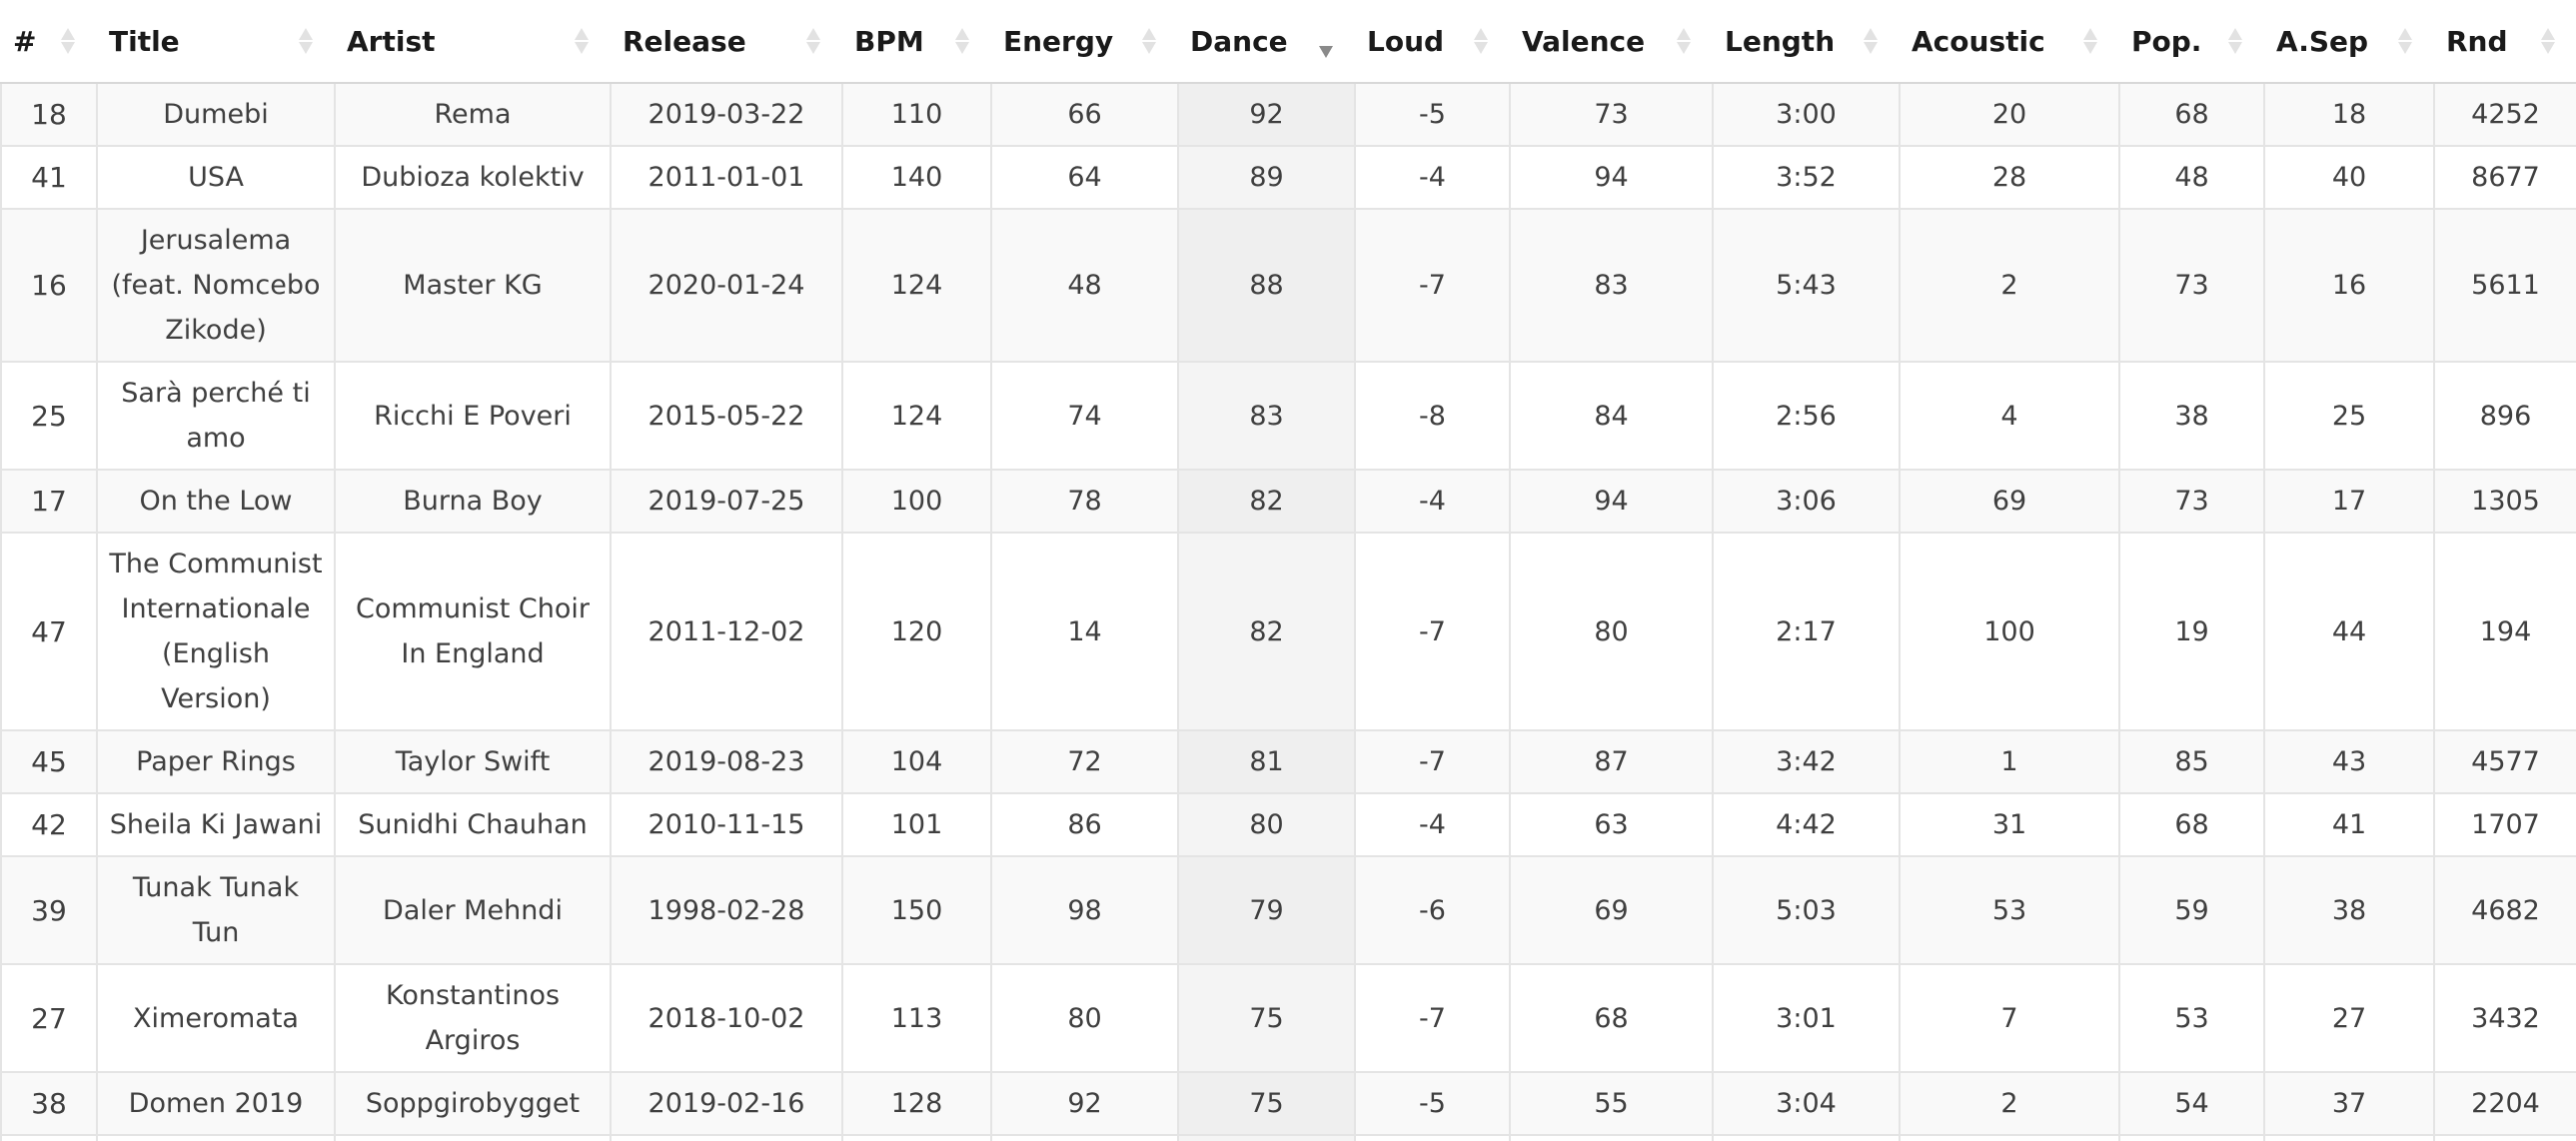 Image resolution: width=2576 pixels, height=1141 pixels. What do you see at coordinates (2191, 1018) in the screenshot?
I see `cell-pop: 53` at bounding box center [2191, 1018].